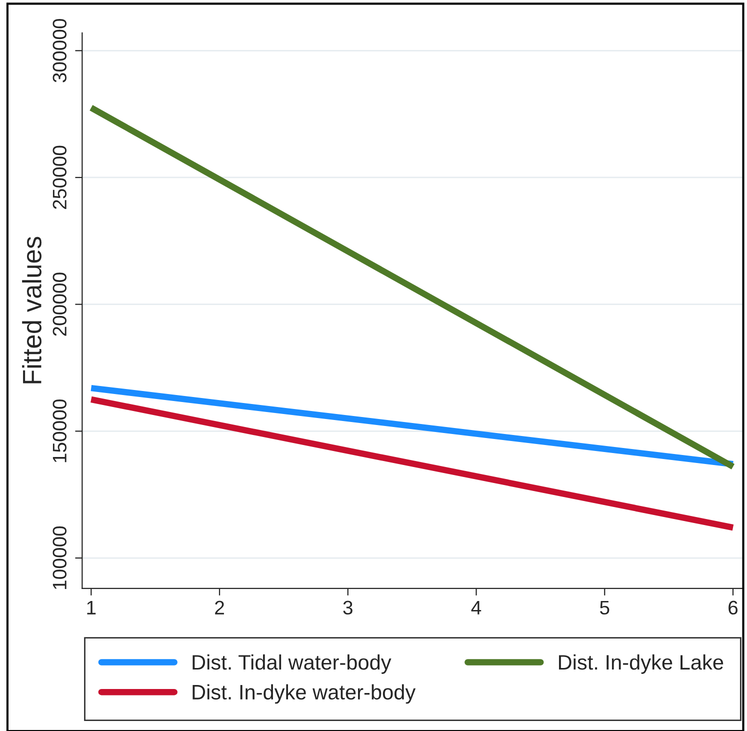 The image size is (747, 731). Describe the element at coordinates (91, 607) in the screenshot. I see `x-tick-label: 1` at that location.